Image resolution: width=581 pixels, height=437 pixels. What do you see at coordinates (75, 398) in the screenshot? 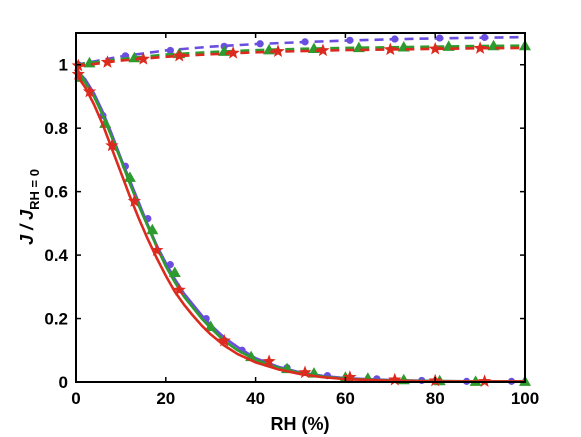
I see `x-tick-label: 0` at bounding box center [75, 398].